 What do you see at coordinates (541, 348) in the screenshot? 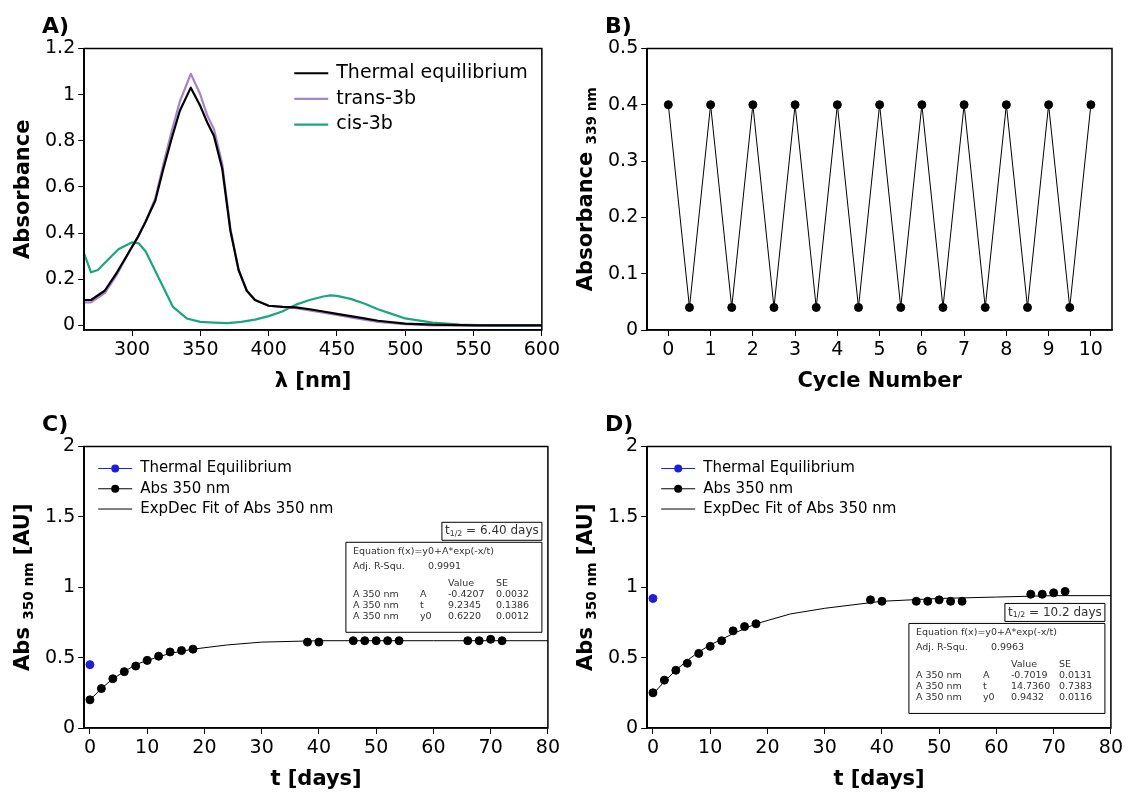
I see `x-tick-label: 600` at bounding box center [541, 348].